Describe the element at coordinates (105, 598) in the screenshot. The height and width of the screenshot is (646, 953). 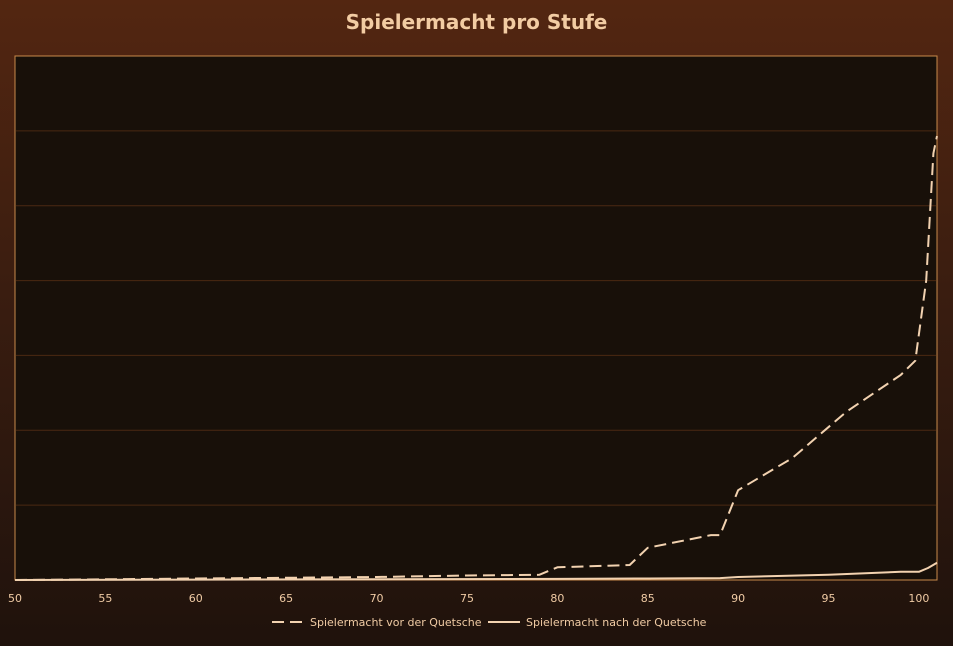
I see `x-tick-label: 55` at that location.